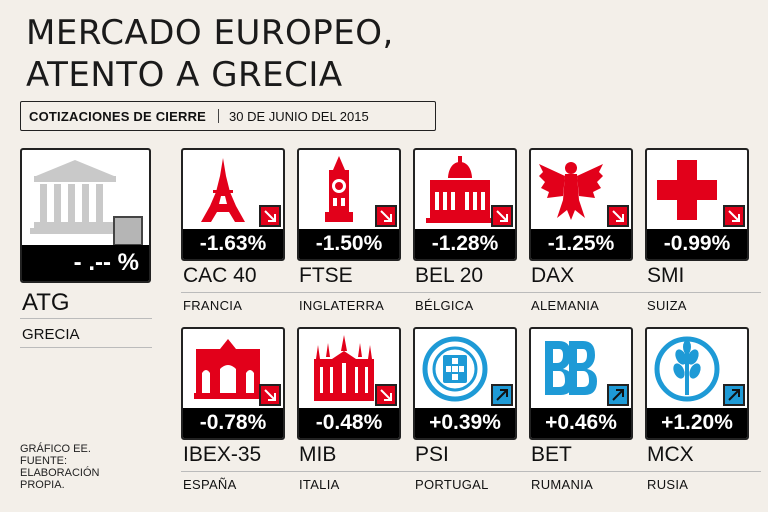 The image size is (768, 512). What do you see at coordinates (697, 244) in the screenshot?
I see `index-change: -0.99%` at bounding box center [697, 244].